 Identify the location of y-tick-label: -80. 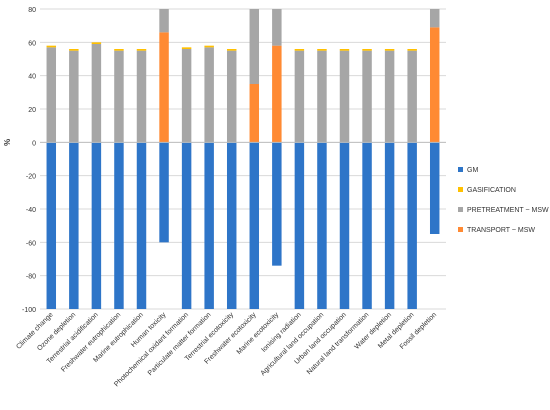
(31, 277).